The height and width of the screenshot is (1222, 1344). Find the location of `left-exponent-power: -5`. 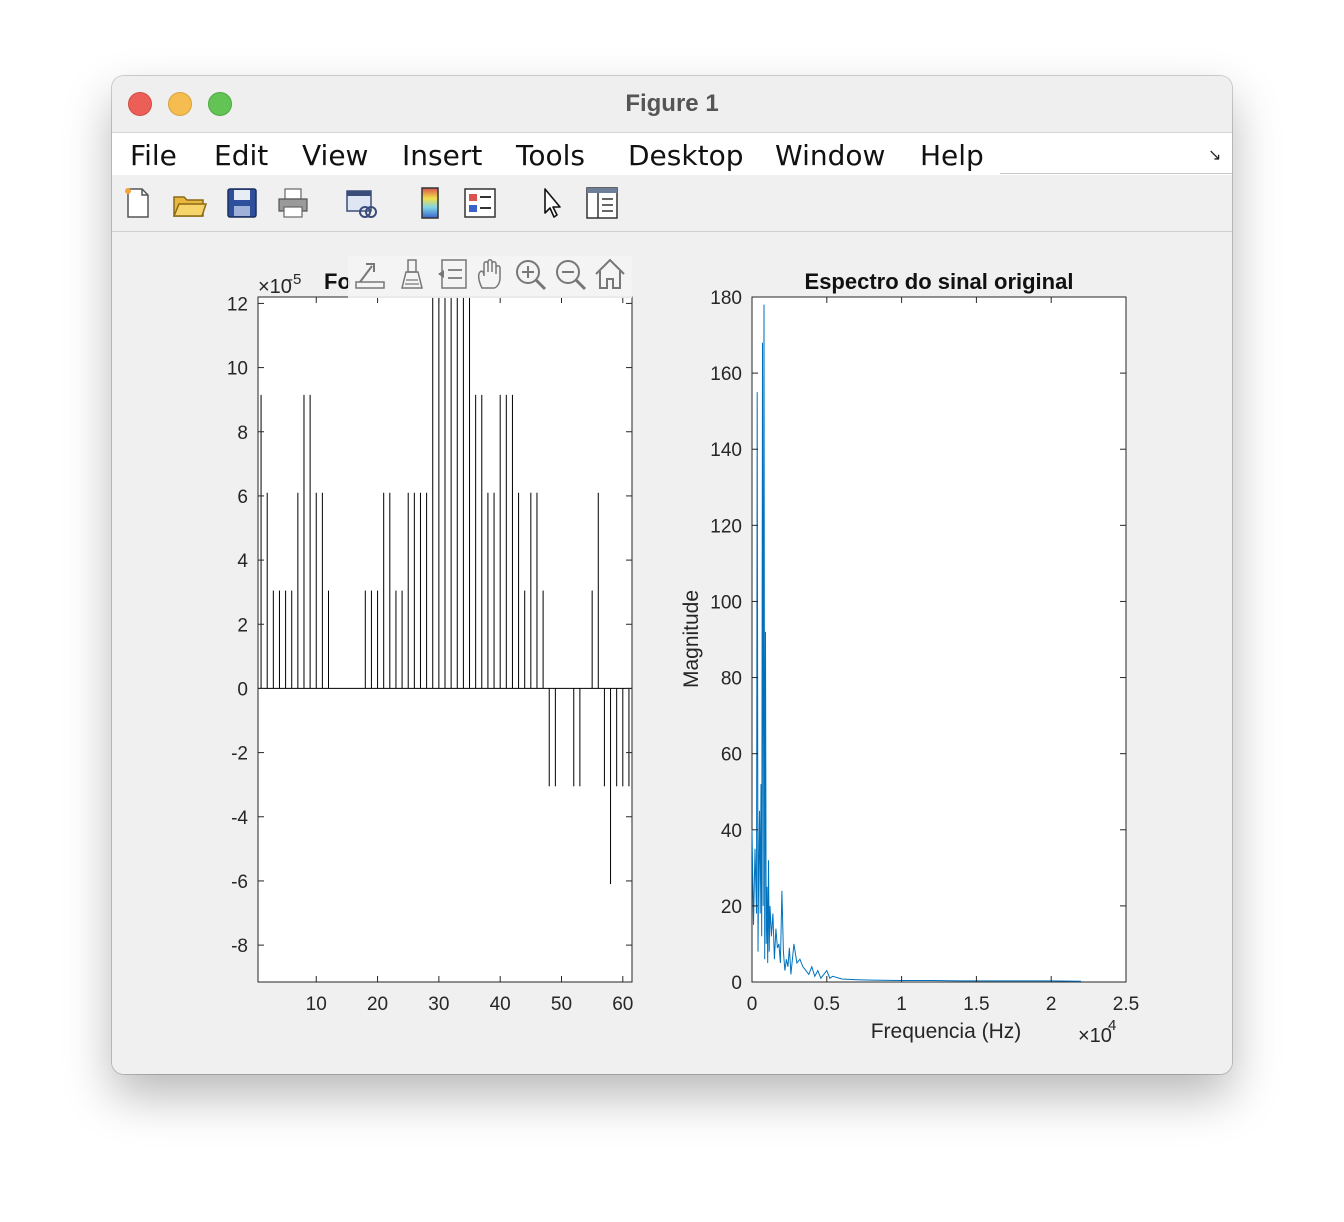

left-exponent-power: -5 is located at coordinates (294, 279).